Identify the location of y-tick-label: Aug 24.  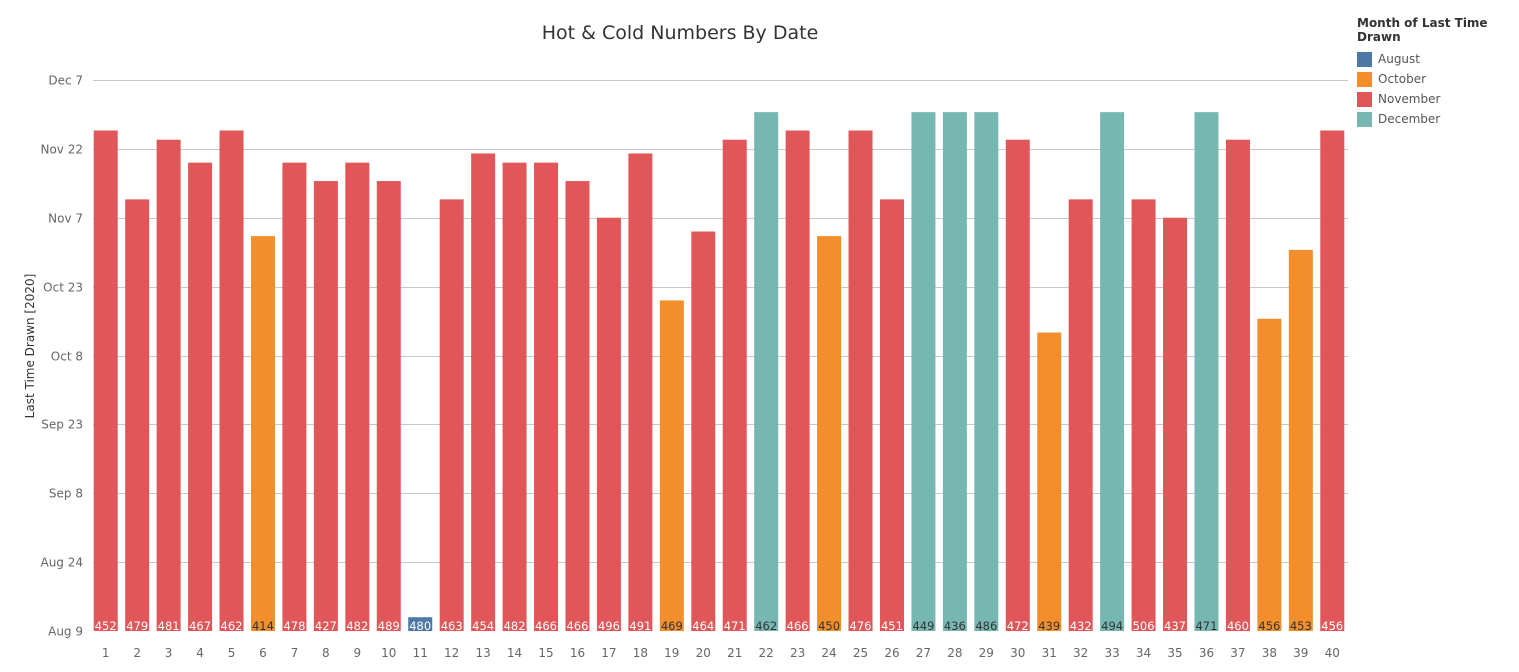
(61, 563).